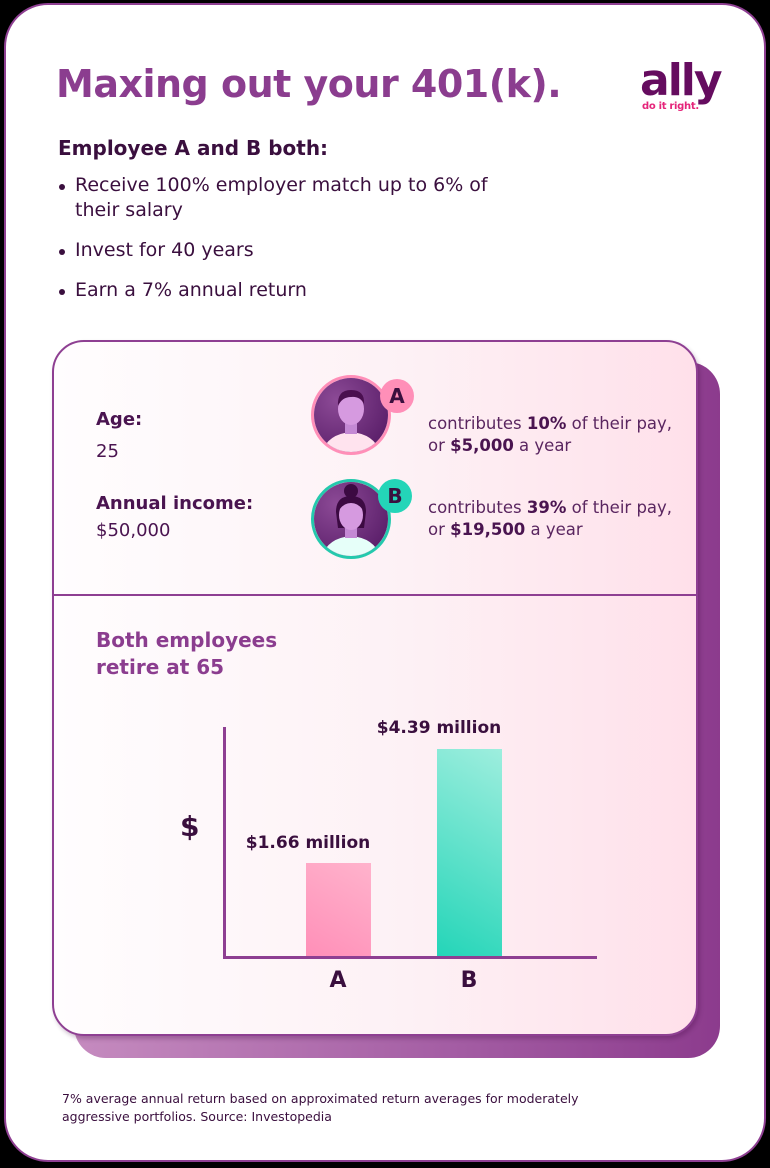 This screenshot has height=1168, width=770. What do you see at coordinates (546, 507) in the screenshot?
I see `contribution-percent: 39%` at bounding box center [546, 507].